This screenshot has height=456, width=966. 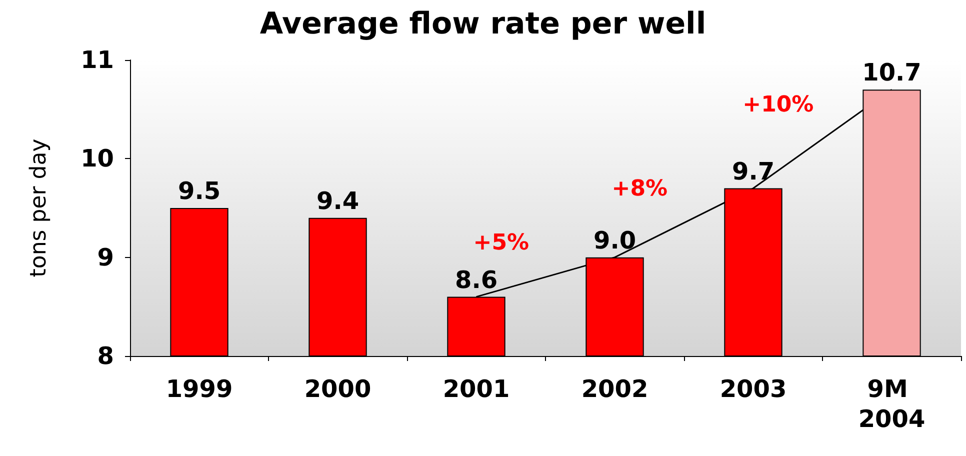 I want to click on data-label: 9.5, so click(x=199, y=191).